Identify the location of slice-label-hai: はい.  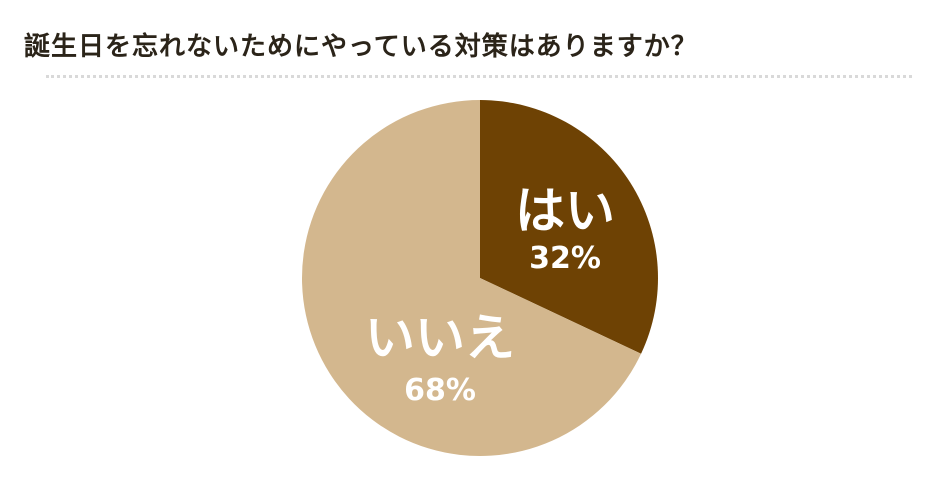
(565, 211).